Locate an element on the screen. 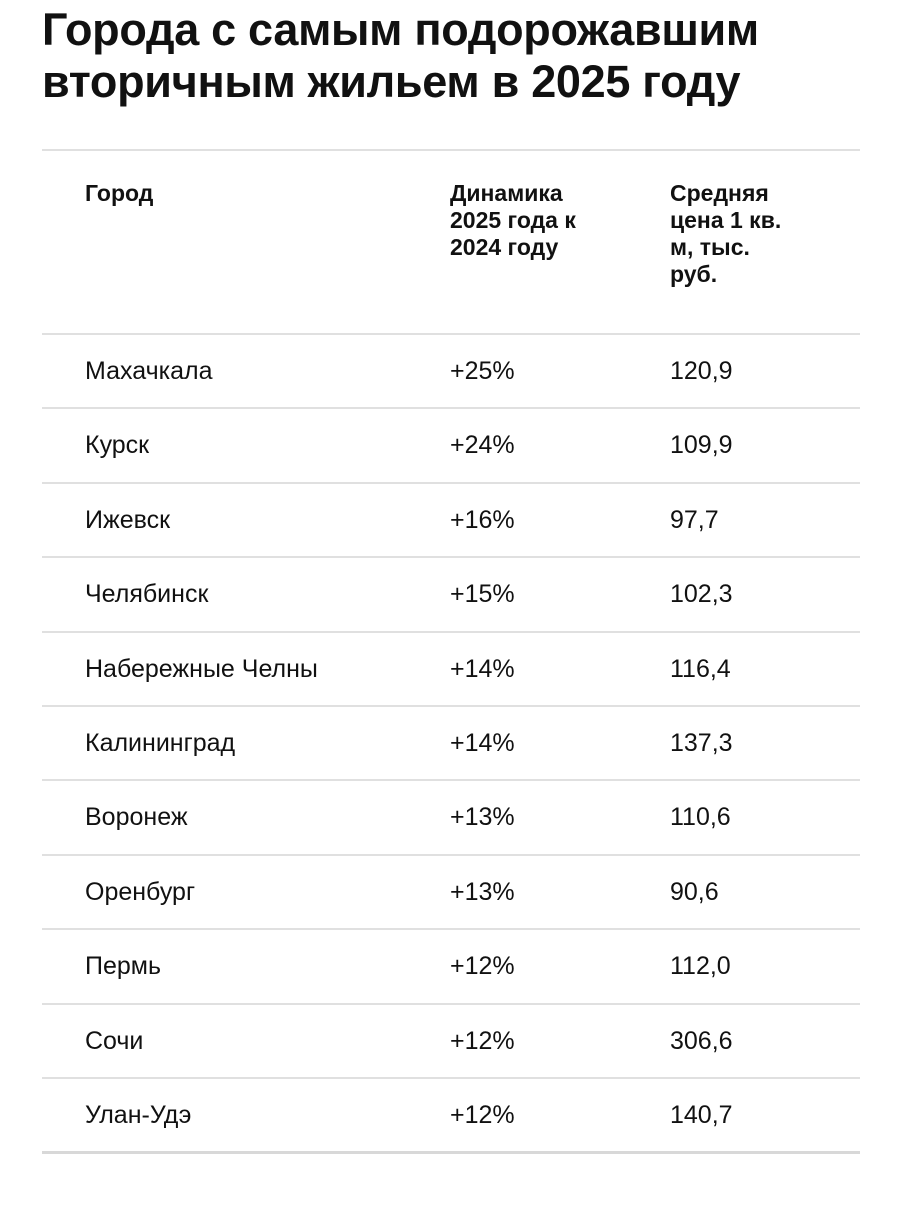 This screenshot has width=903, height=1211. average-price: 90,6 is located at coordinates (694, 891).